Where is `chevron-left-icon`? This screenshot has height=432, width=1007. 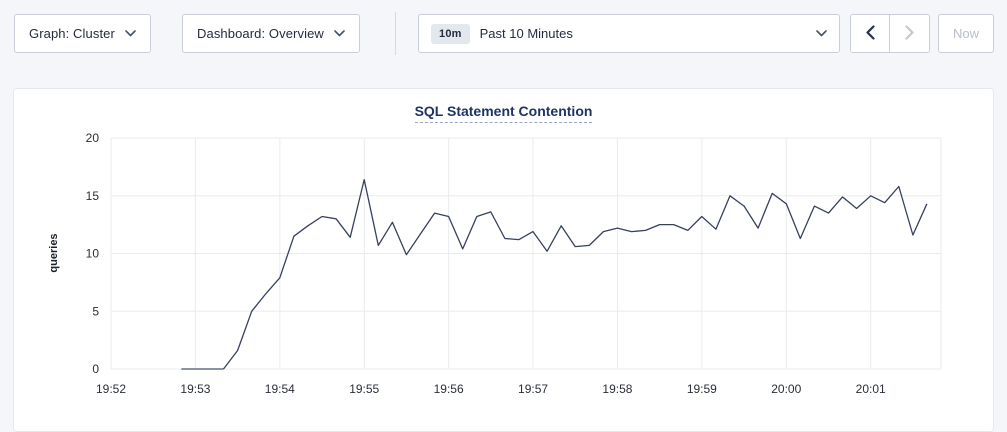
chevron-left-icon is located at coordinates (870, 33).